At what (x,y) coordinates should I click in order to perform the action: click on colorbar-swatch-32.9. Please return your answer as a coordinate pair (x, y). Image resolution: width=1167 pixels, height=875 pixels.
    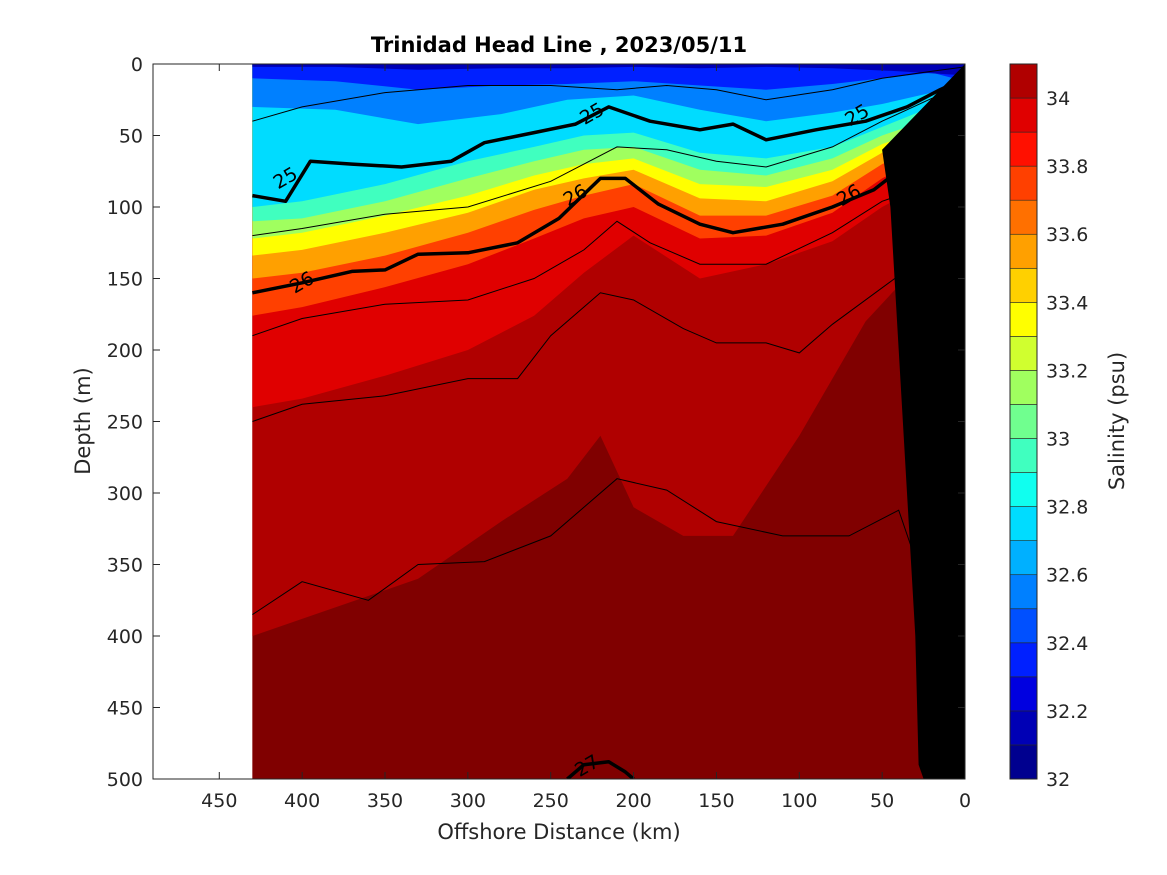
    Looking at the image, I should click on (1023, 455).